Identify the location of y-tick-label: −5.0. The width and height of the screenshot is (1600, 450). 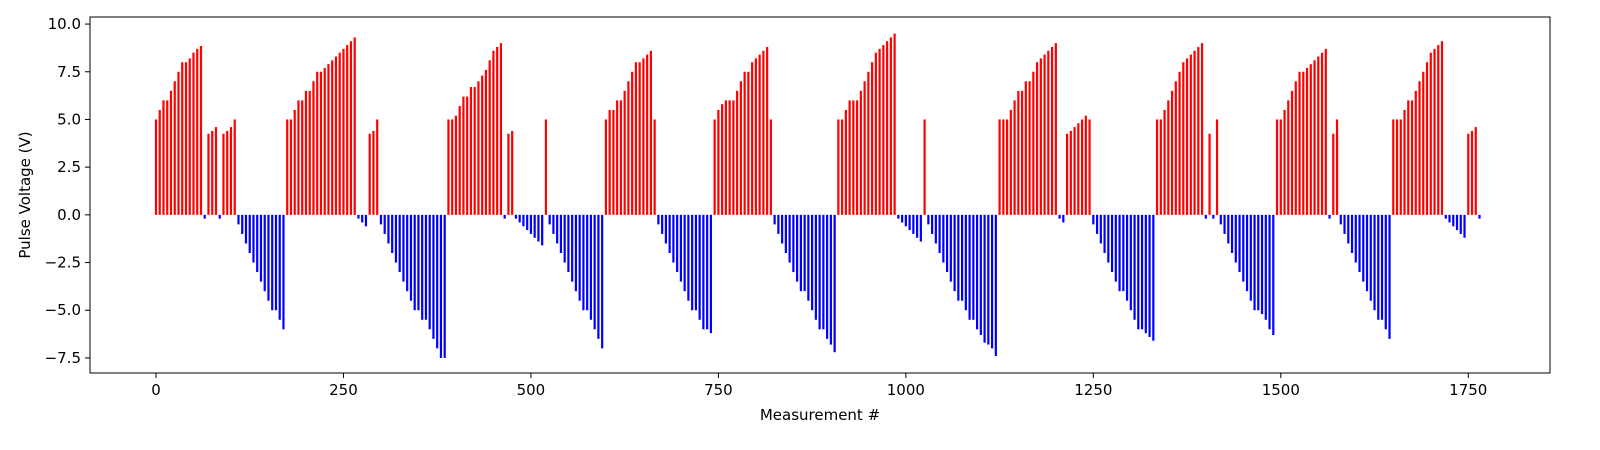
(63, 310).